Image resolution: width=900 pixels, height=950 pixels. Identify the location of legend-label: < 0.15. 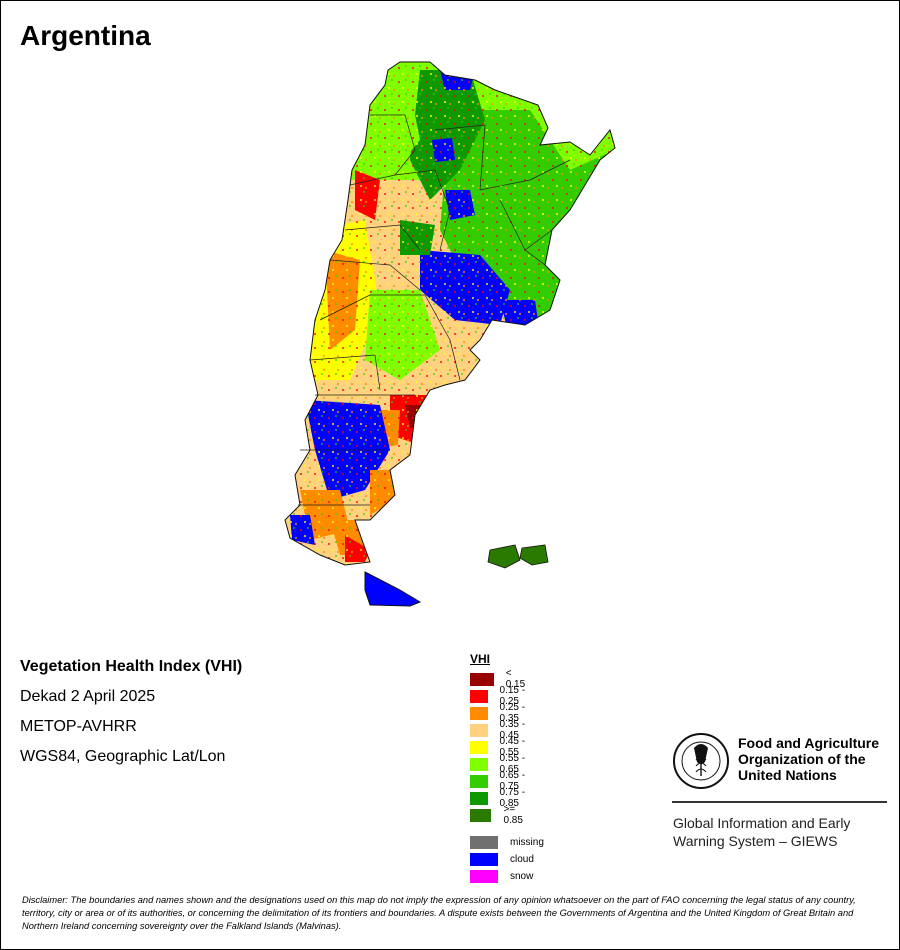
(515, 679).